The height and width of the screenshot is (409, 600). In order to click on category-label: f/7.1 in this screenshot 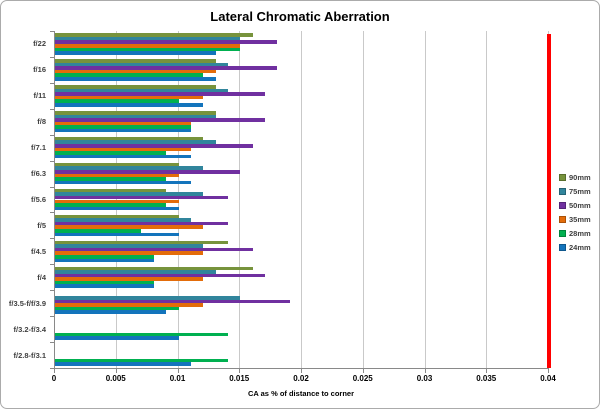, I will do `click(38, 148)`.